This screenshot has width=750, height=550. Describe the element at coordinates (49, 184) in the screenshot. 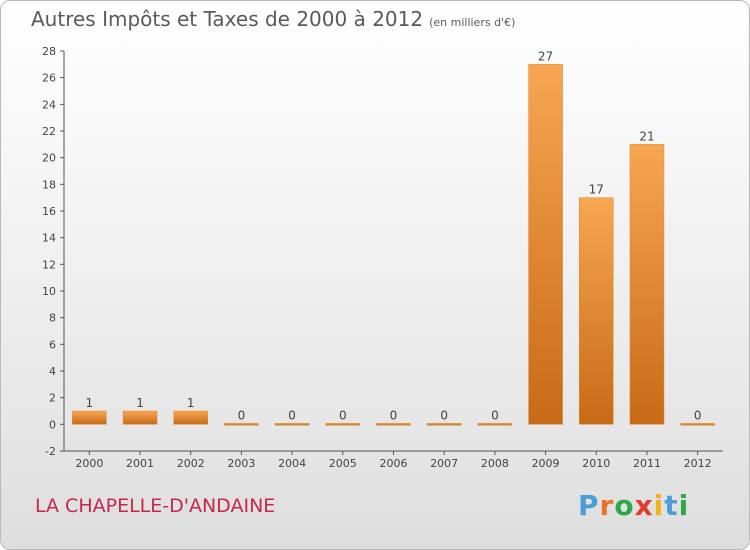

I see `y-tick-label: 18` at that location.